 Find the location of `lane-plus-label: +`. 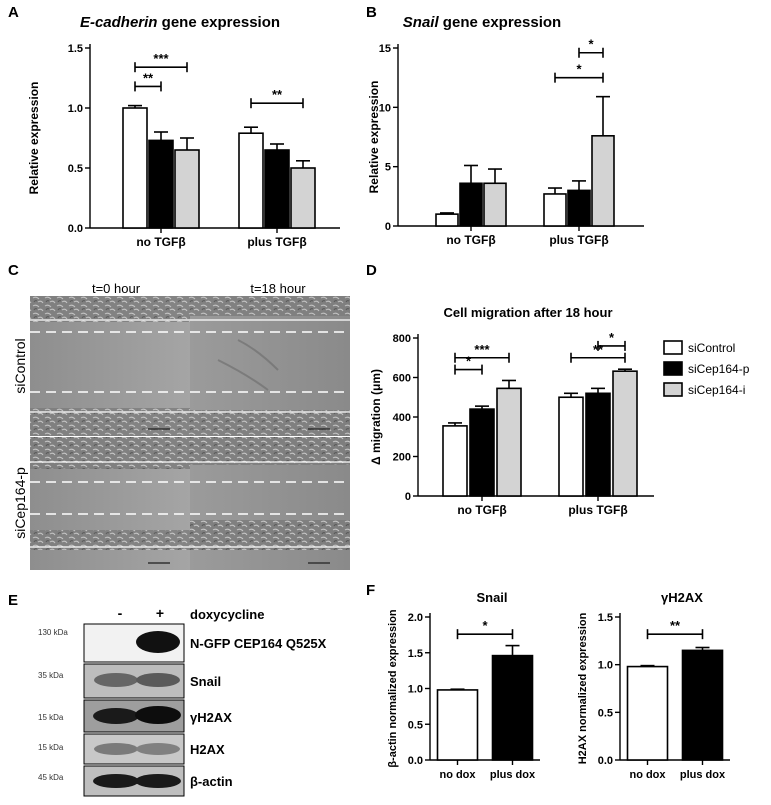

lane-plus-label: + is located at coordinates (160, 613).